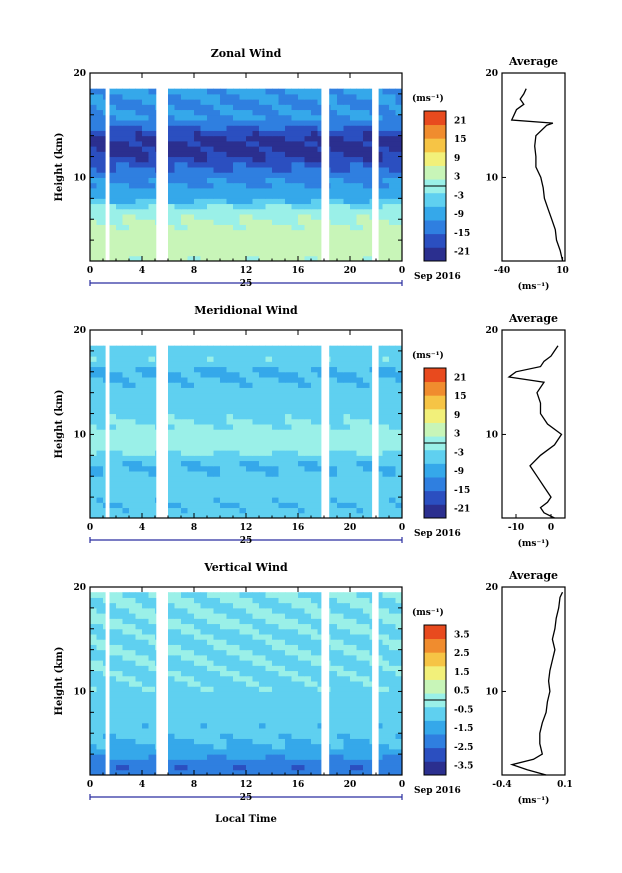 The image size is (622, 873). What do you see at coordinates (90, 271) in the screenshot?
I see `x-tick-label: 0` at bounding box center [90, 271].